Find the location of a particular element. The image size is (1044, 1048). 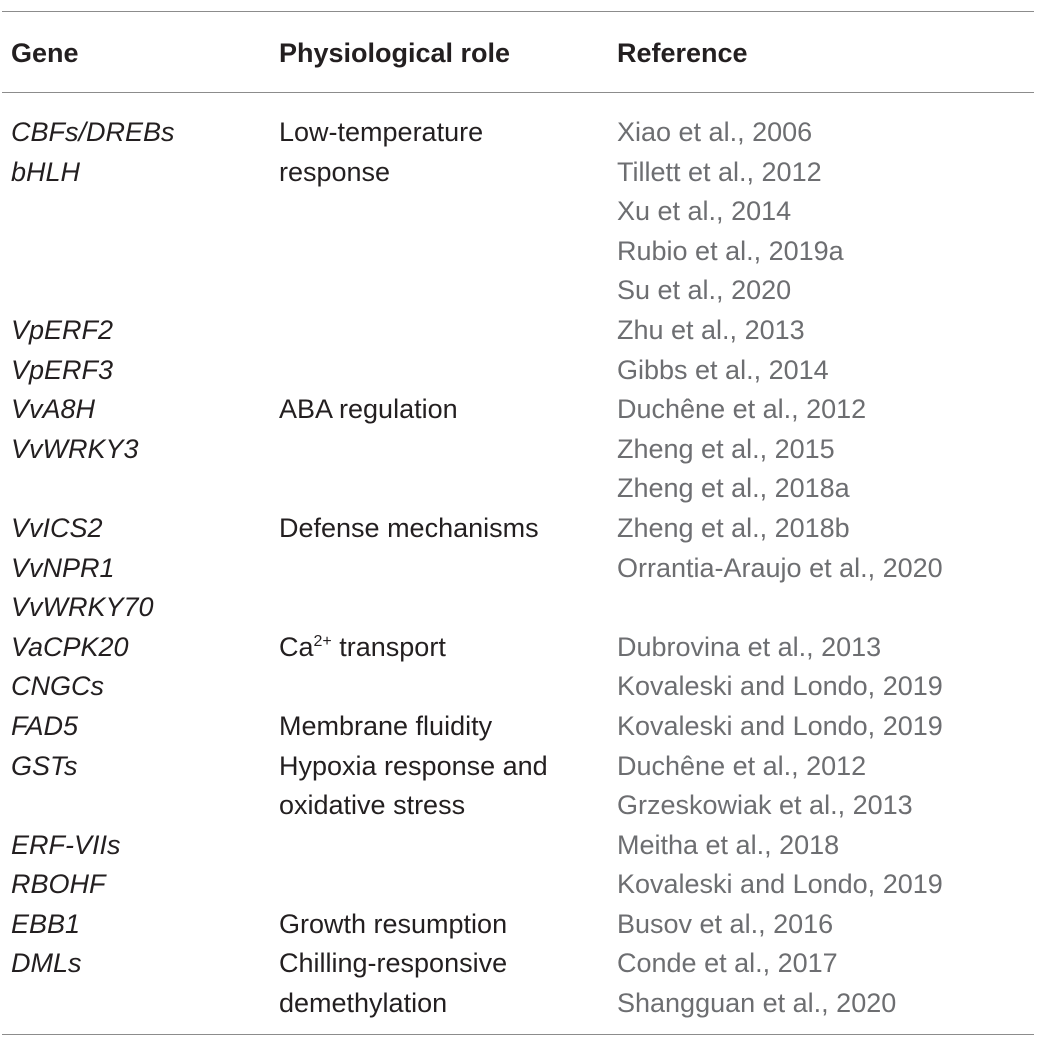

gene-cell: VvNPR1 is located at coordinates (63, 567).